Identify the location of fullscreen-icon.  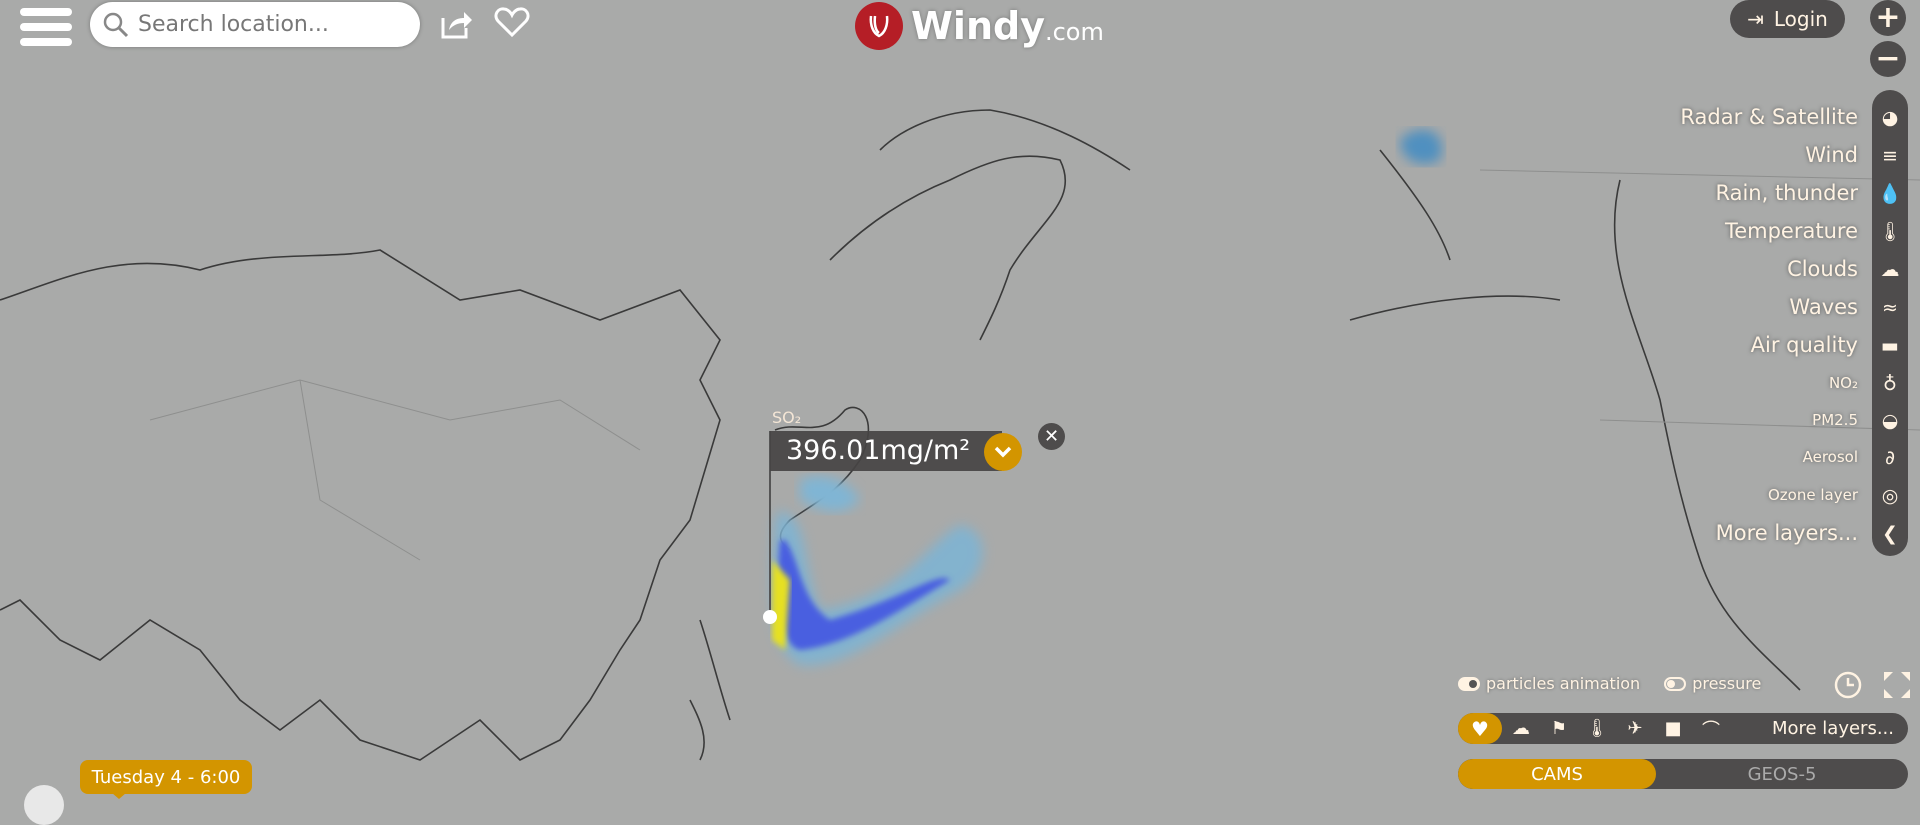
(1897, 685).